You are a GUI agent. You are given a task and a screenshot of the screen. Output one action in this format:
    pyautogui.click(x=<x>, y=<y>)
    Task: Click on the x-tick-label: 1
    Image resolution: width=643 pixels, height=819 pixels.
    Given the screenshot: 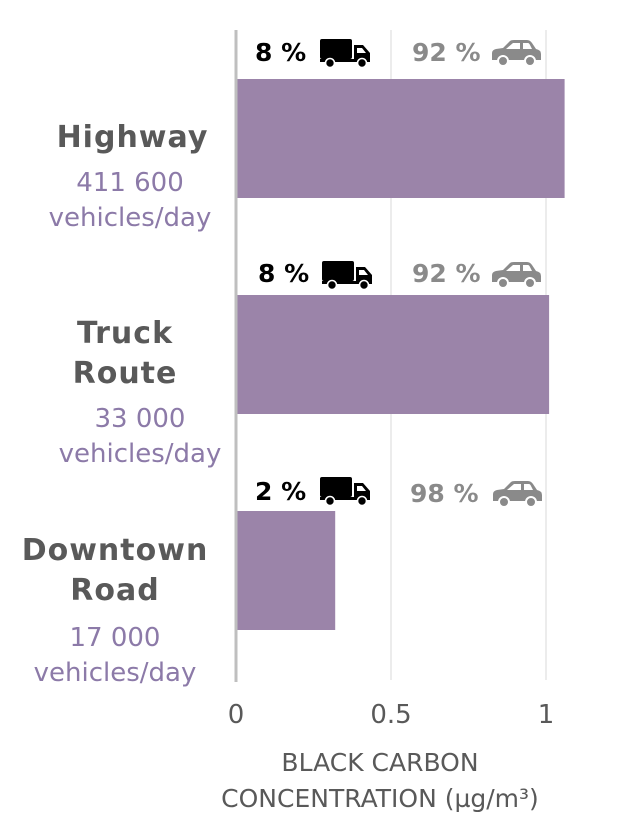 What is the action you would take?
    pyautogui.click(x=546, y=715)
    